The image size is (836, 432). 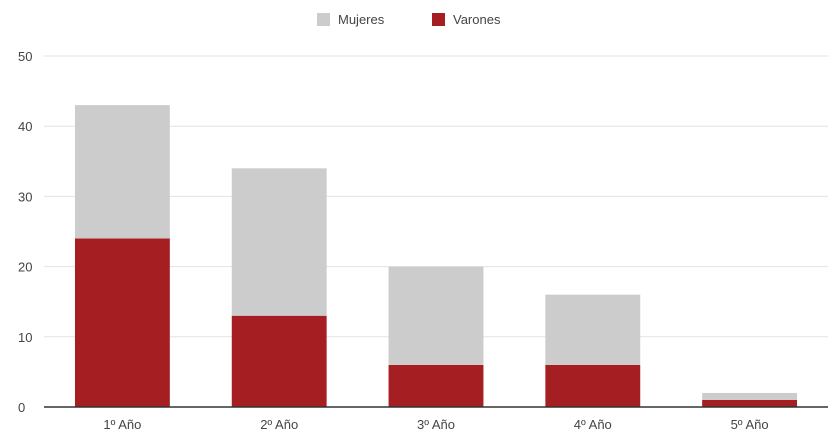 I want to click on y-tick-label-20: 20, so click(x=25, y=267).